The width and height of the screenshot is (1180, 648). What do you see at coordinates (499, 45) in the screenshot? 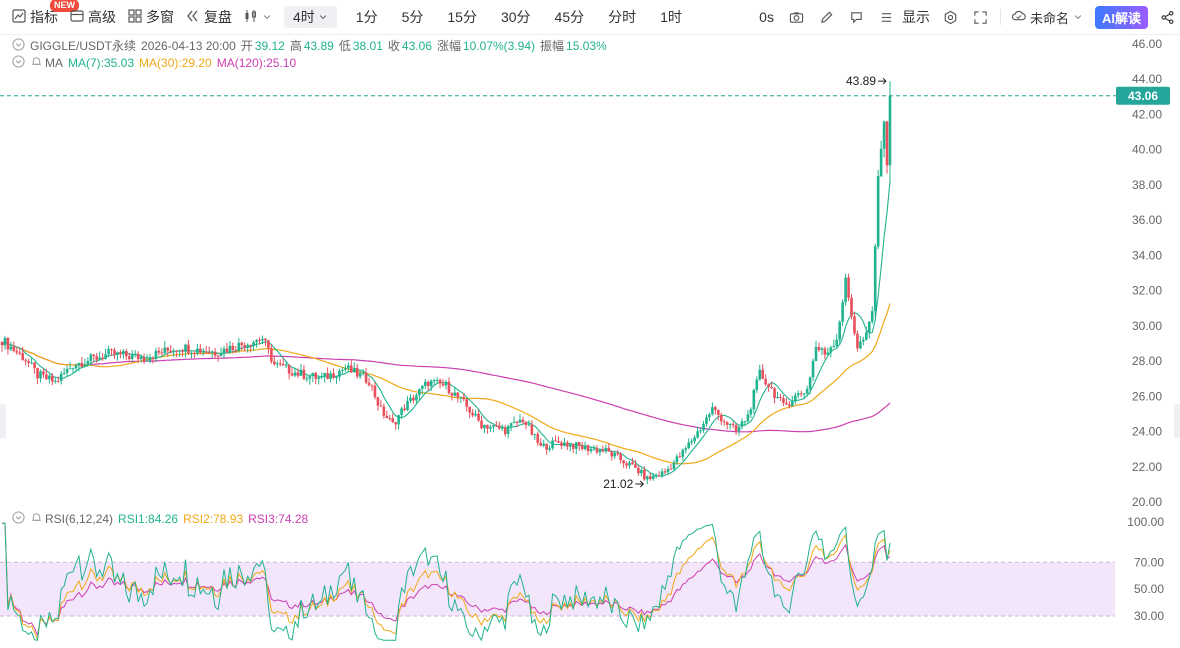
I see `change-value: 10.07%(3.94)` at bounding box center [499, 45].